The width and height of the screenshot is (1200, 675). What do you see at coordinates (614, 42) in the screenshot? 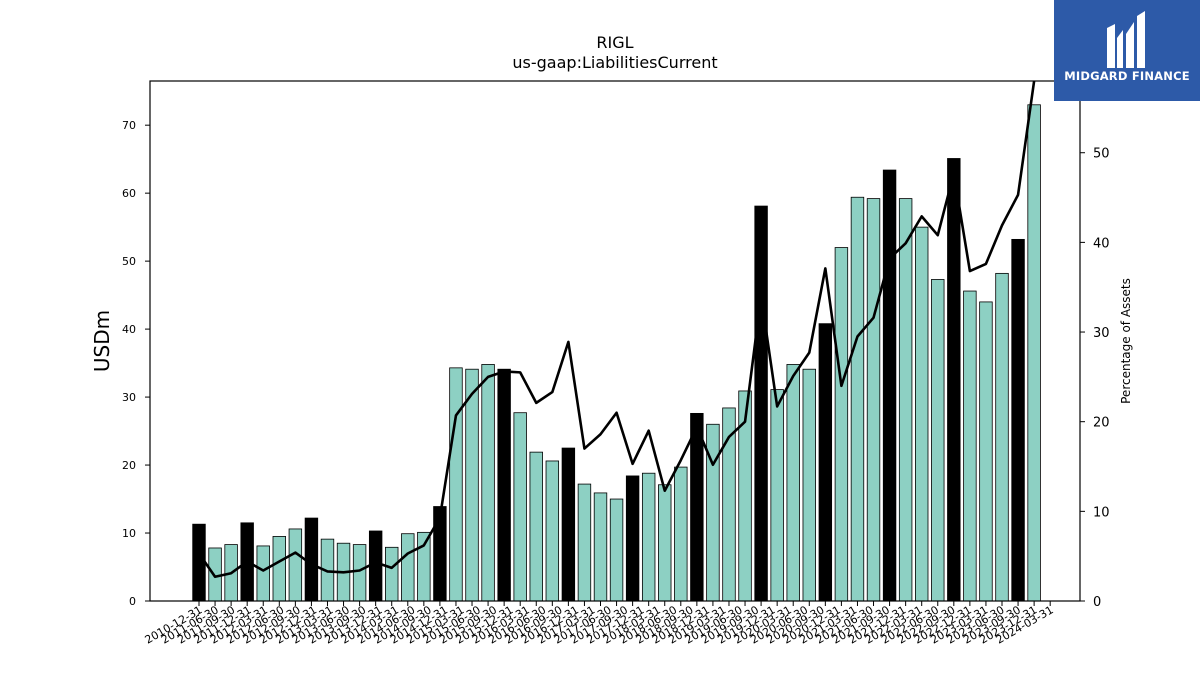
I see `chart-title: RIGL` at bounding box center [614, 42].